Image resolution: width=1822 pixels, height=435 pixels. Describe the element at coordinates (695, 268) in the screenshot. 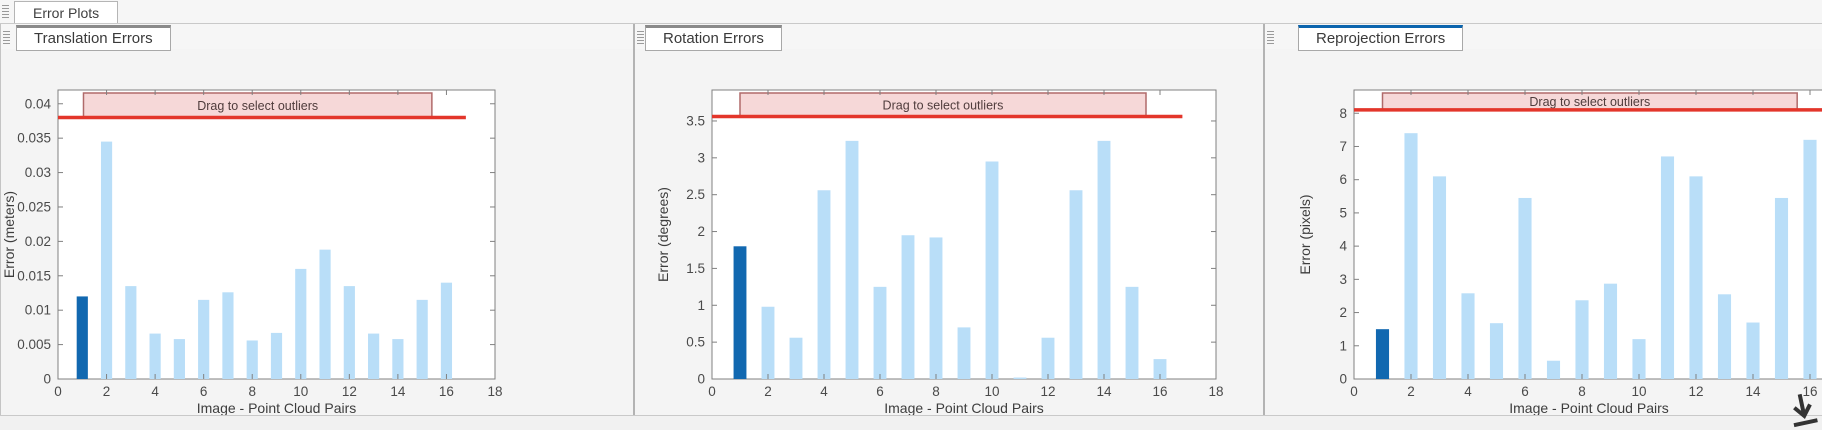

I see `y-tick-label: 1.5` at that location.